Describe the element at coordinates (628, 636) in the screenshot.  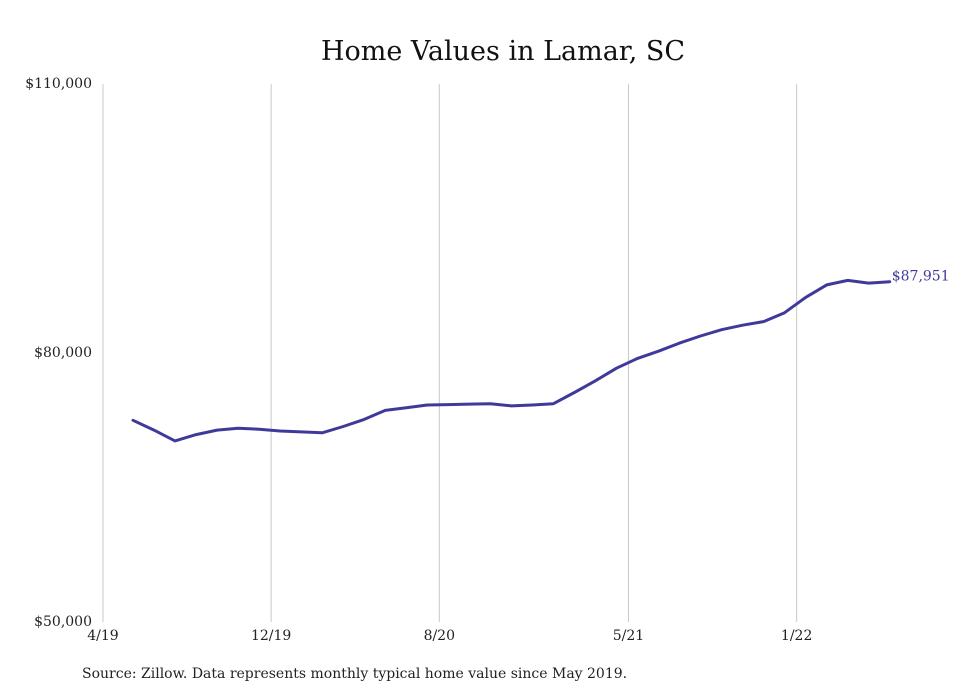
I see `x-tick-label: 5/21` at that location.